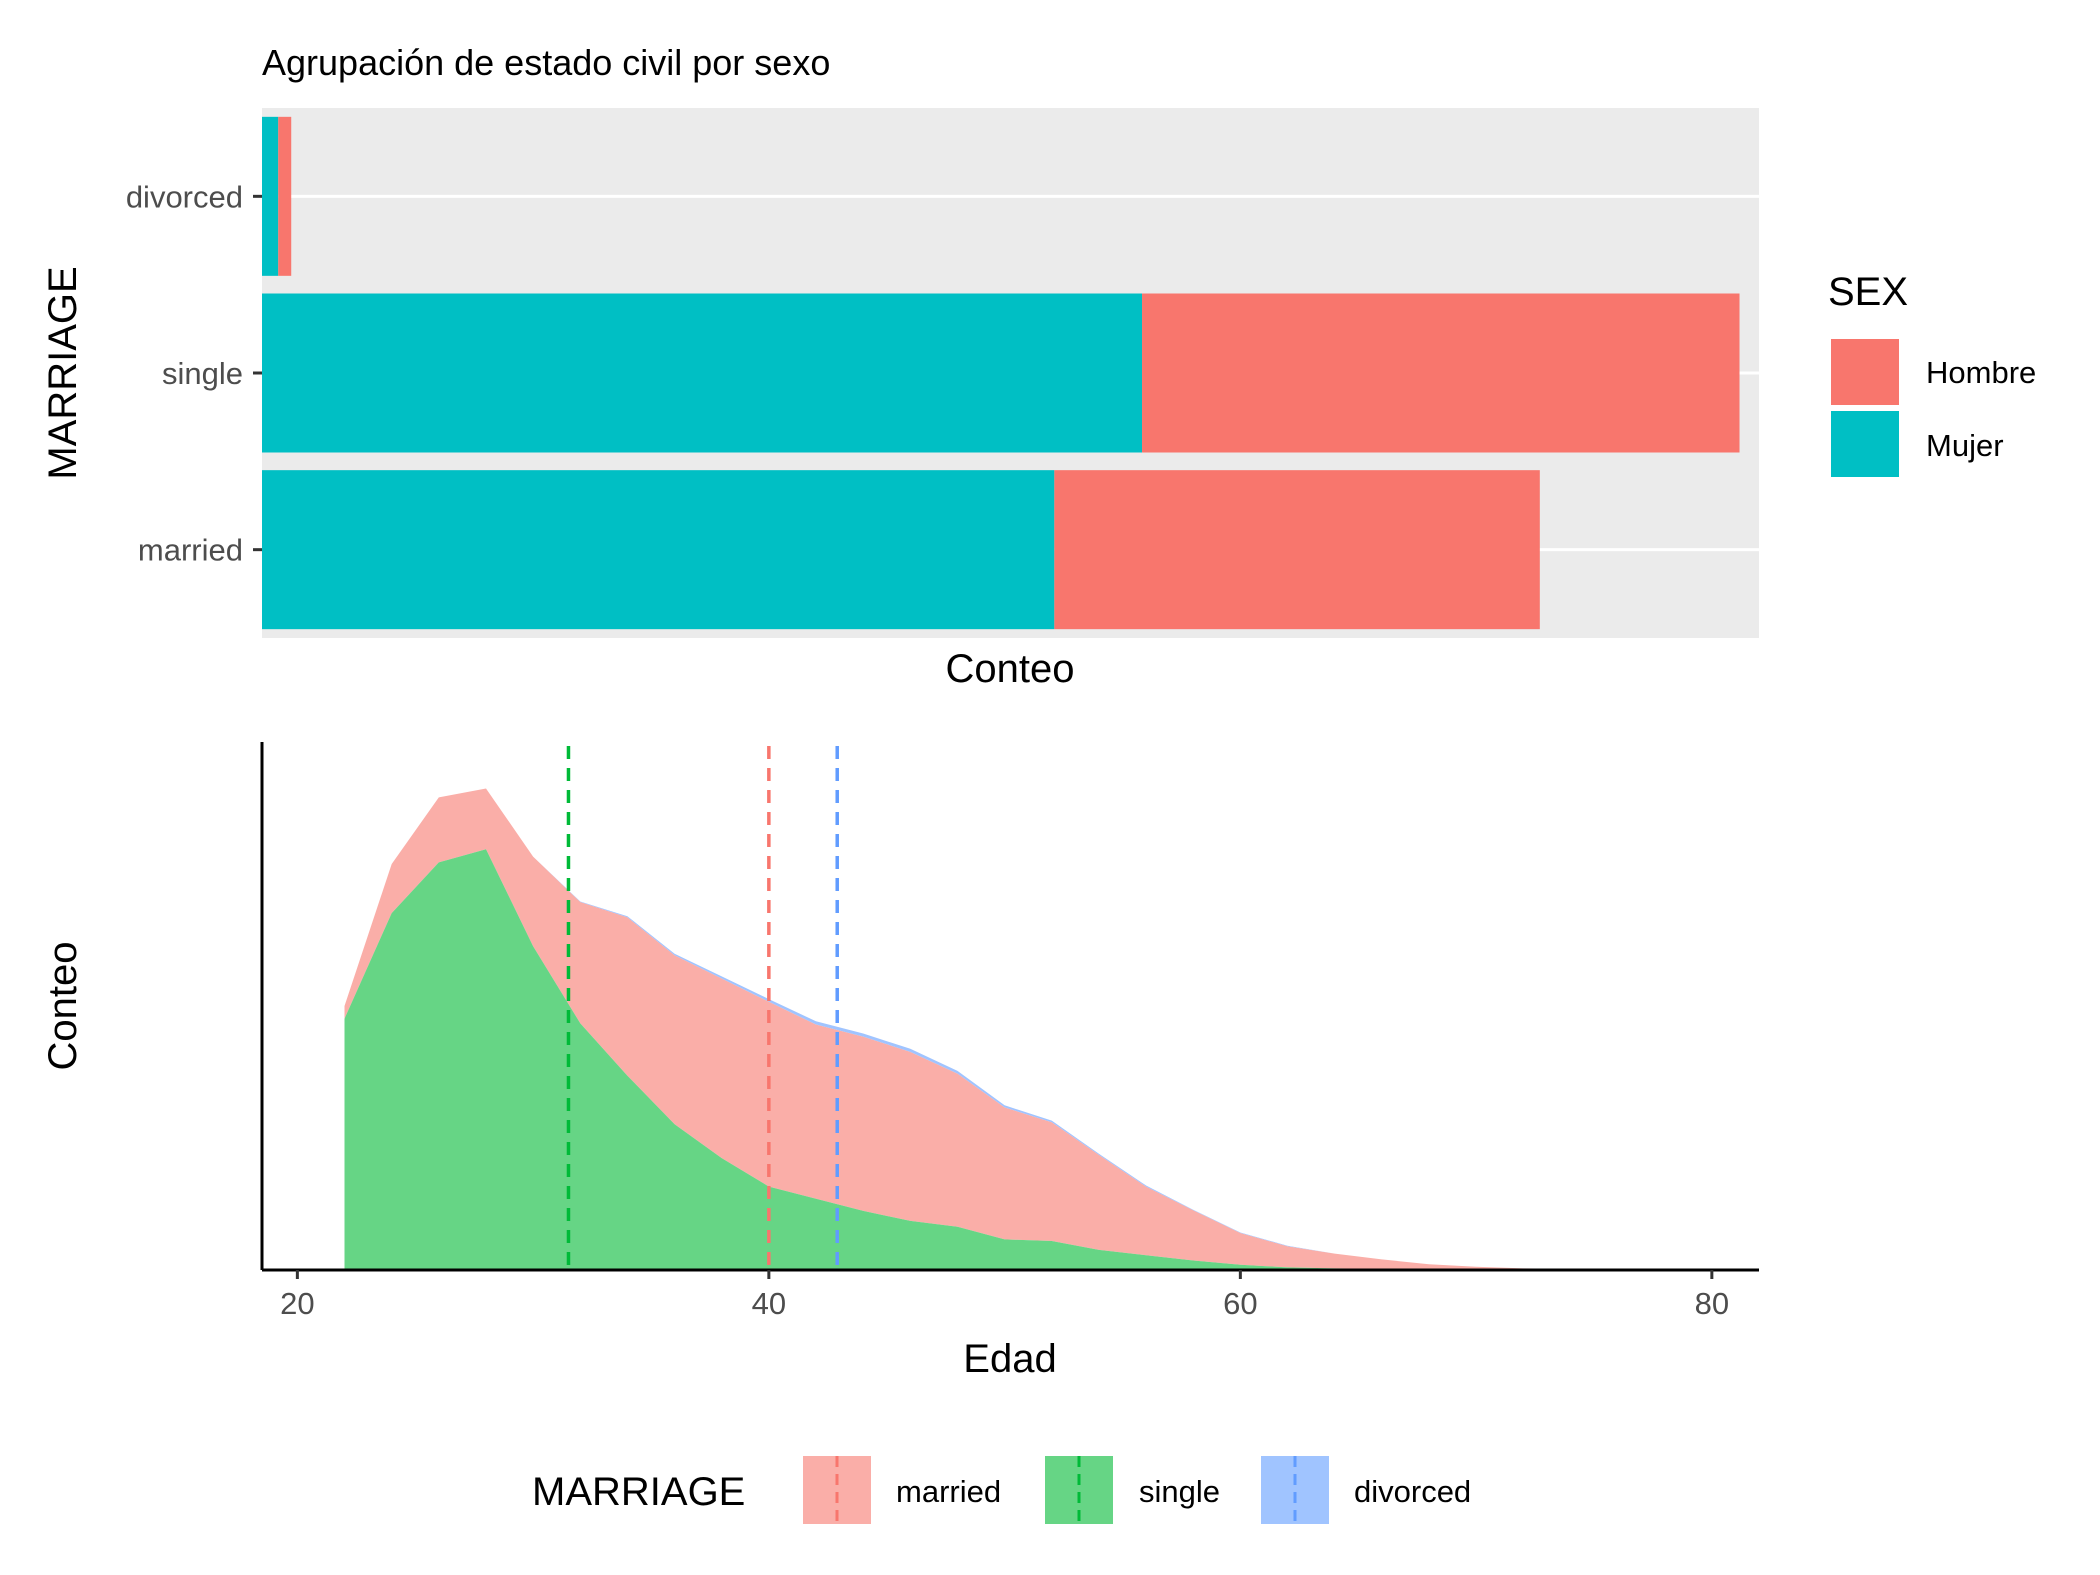 The image size is (2100, 1575). What do you see at coordinates (702, 373) in the screenshot?
I see `bar-single-mujer` at bounding box center [702, 373].